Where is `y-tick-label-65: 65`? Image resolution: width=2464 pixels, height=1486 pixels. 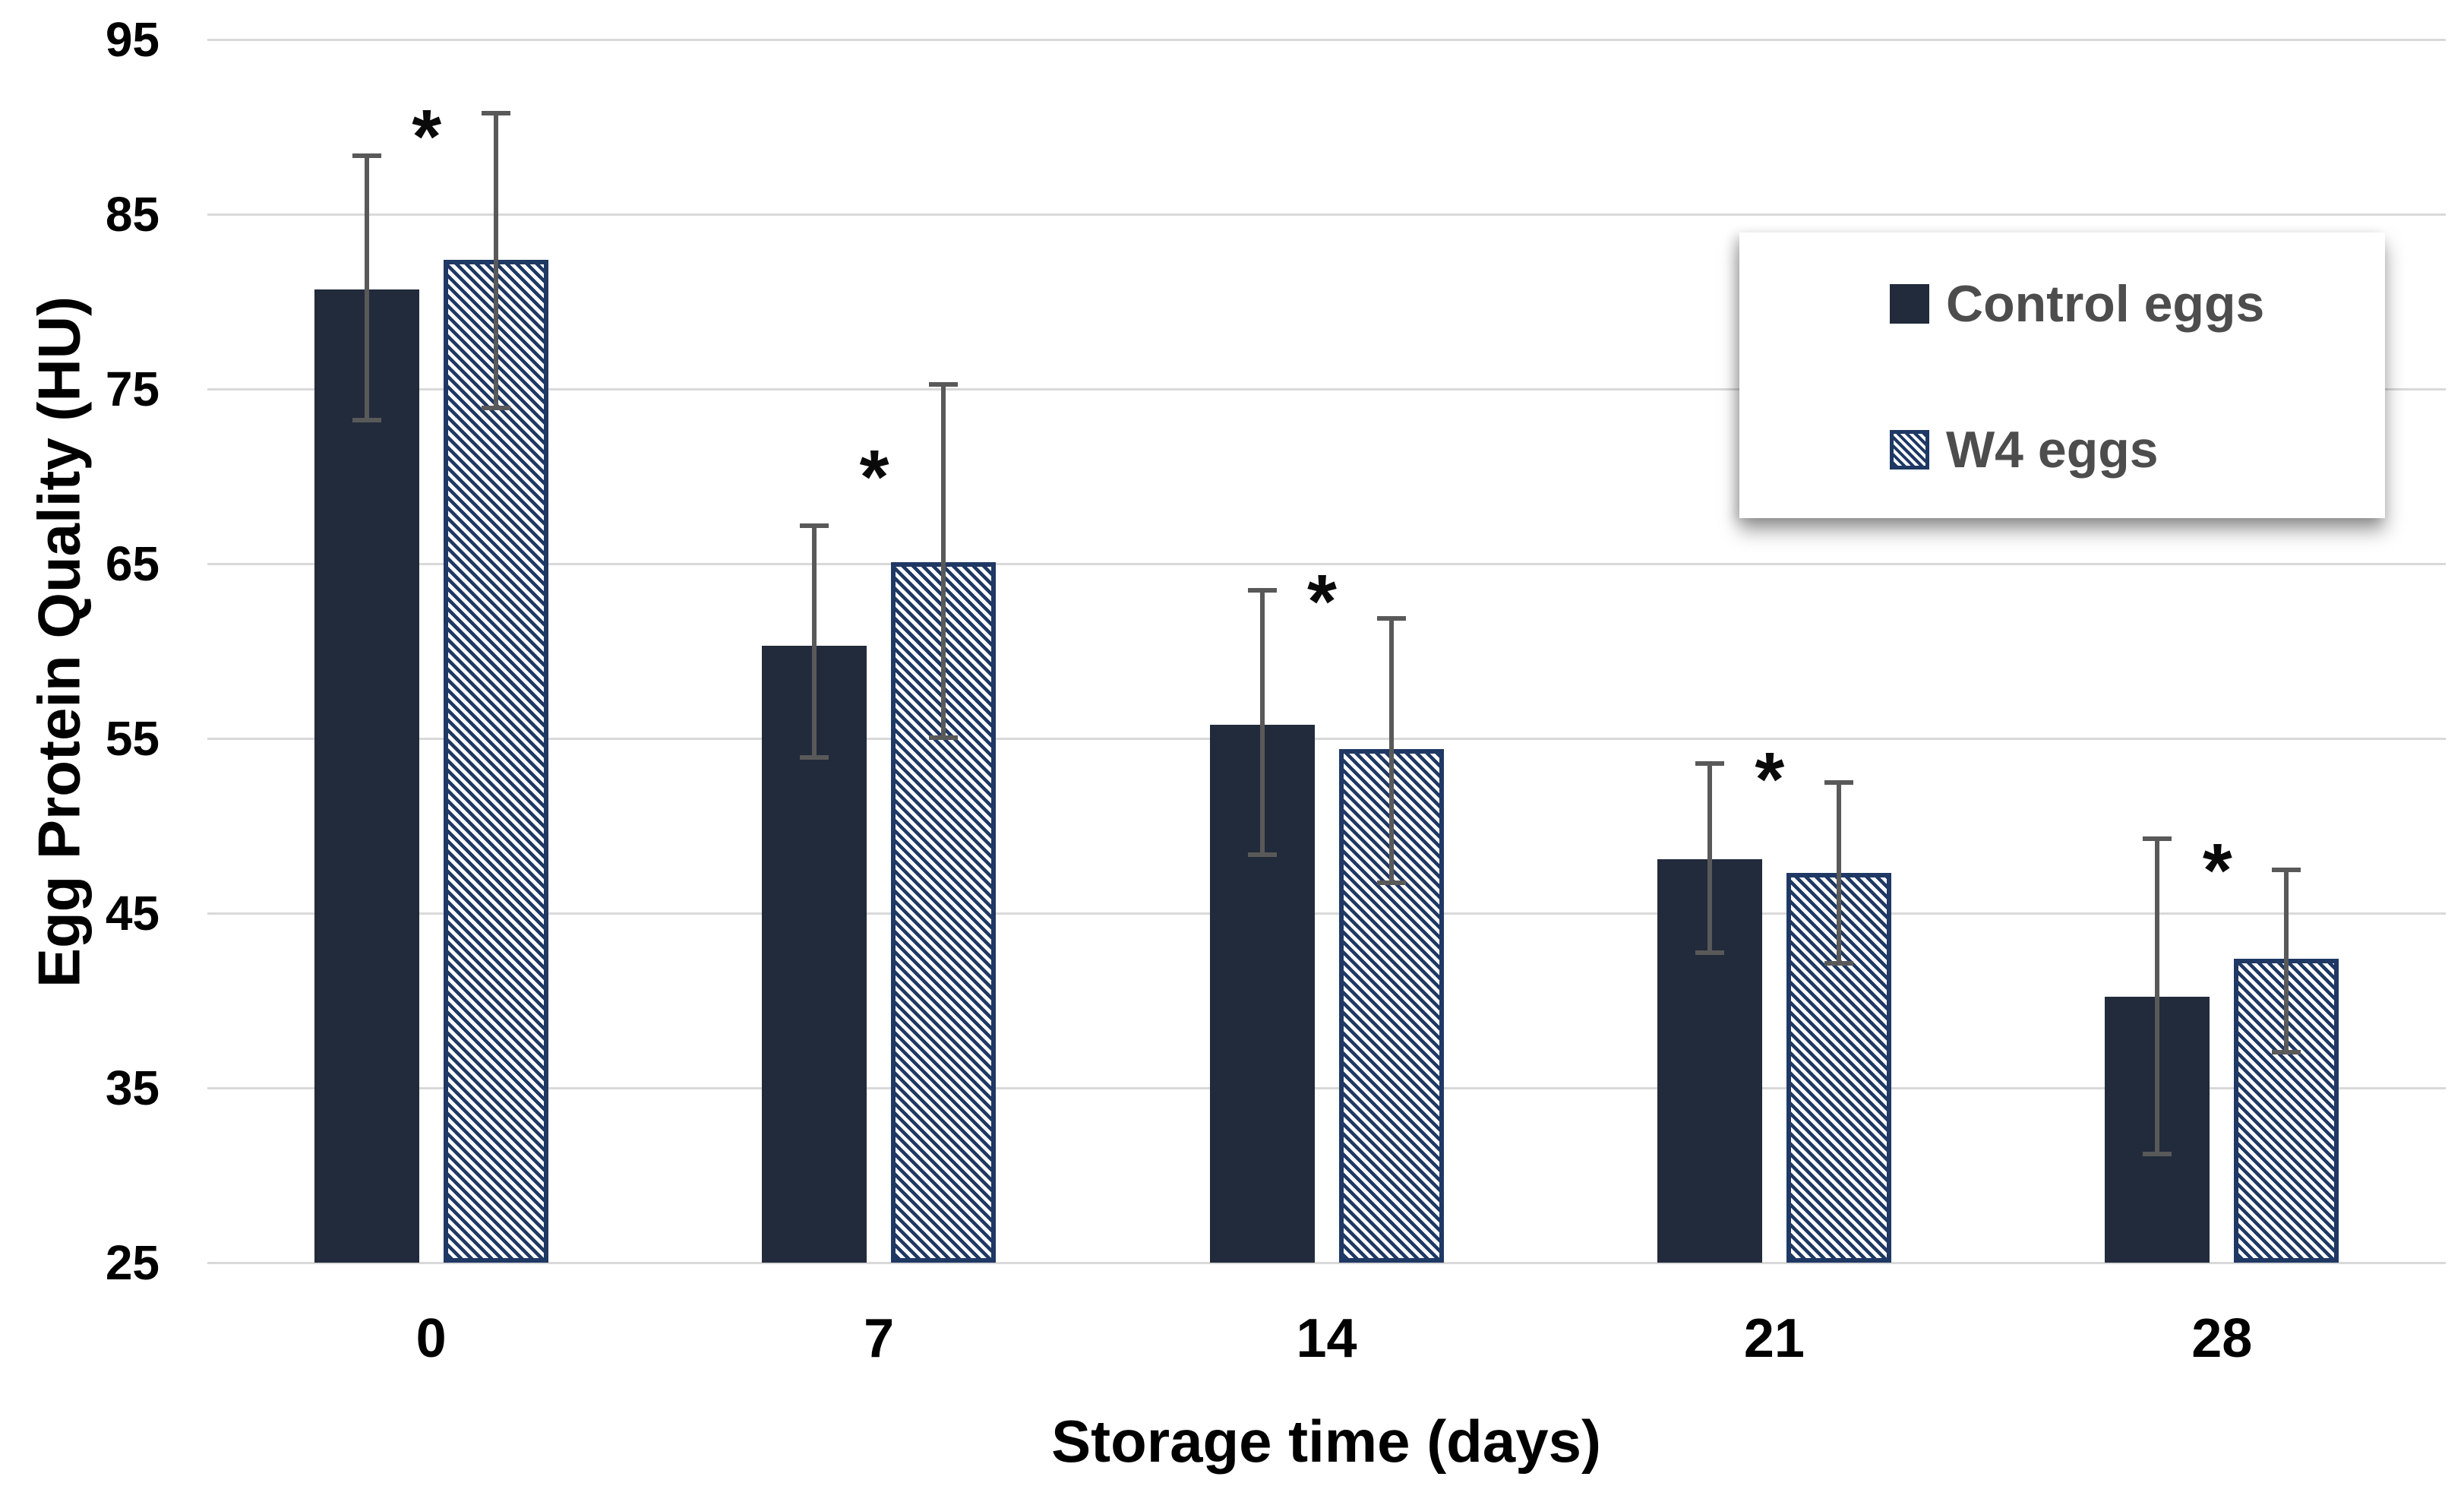
y-tick-label-65: 65 is located at coordinates (132, 564).